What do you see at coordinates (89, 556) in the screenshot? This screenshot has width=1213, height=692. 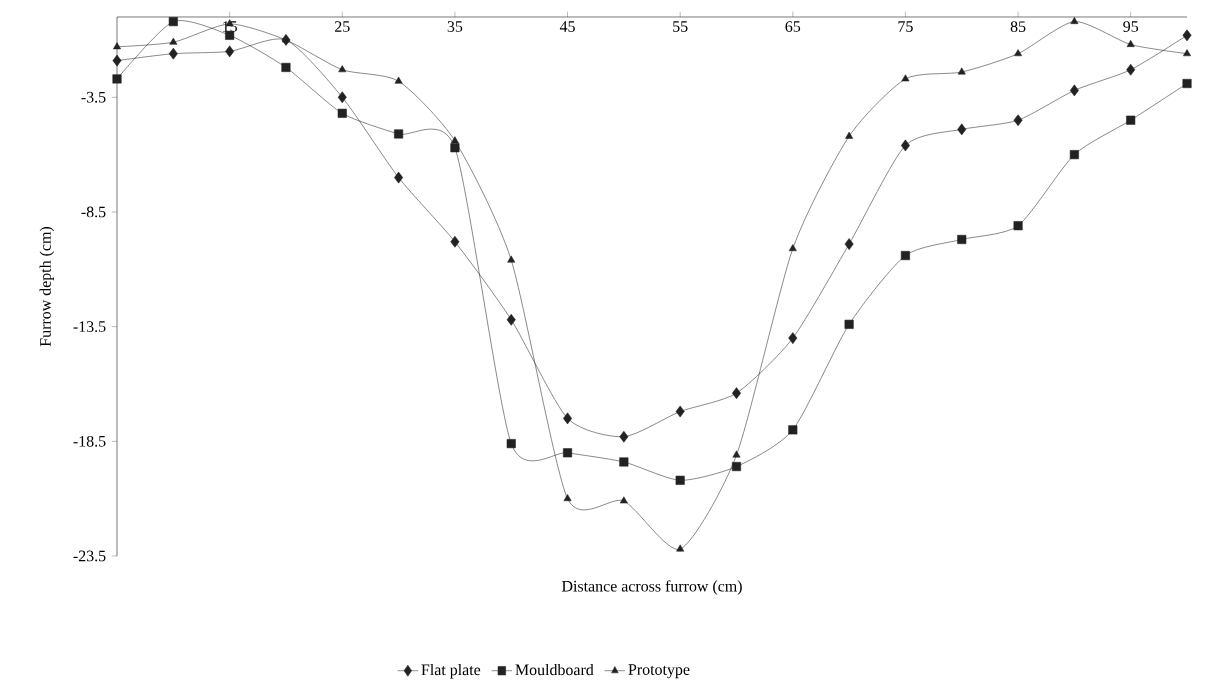 I see `y-tick-label: -23.5` at bounding box center [89, 556].